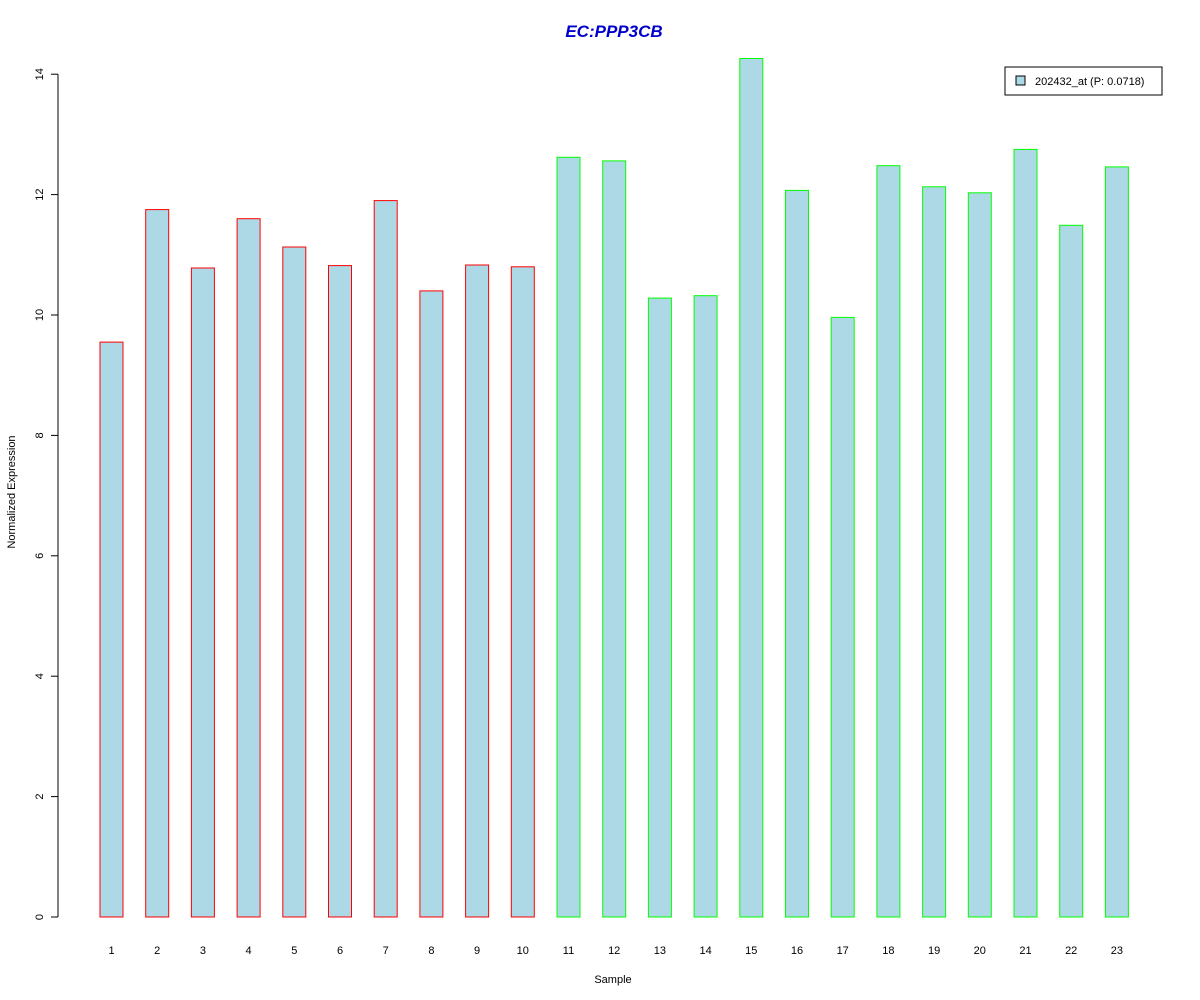  What do you see at coordinates (40, 74) in the screenshot?
I see `y-tick-label: 14` at bounding box center [40, 74].